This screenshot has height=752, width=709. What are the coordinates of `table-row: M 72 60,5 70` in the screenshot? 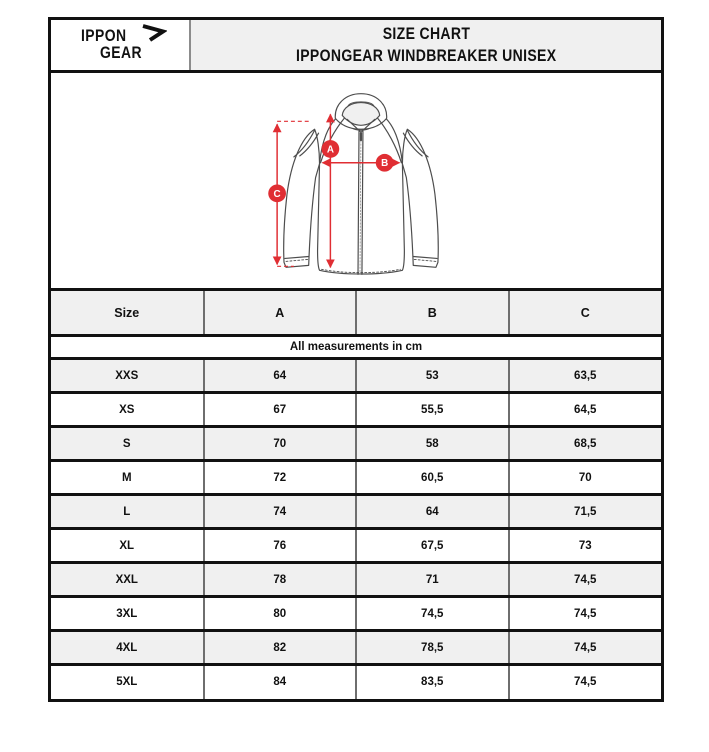 It's located at (356, 477).